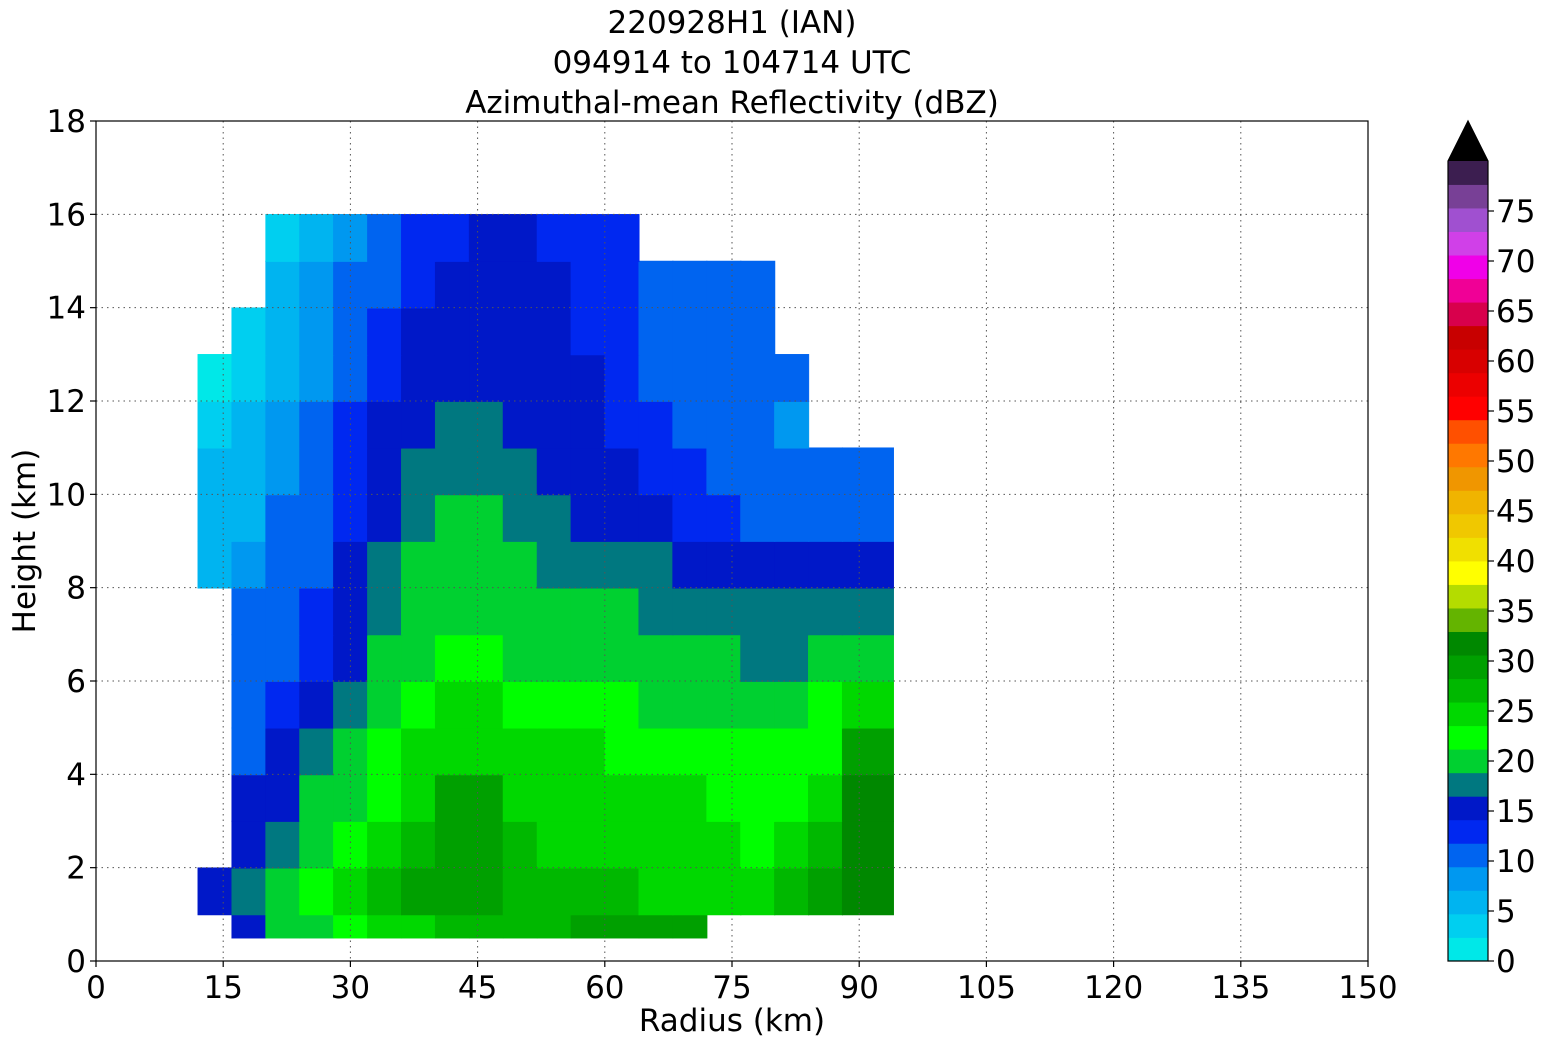 This screenshot has width=1548, height=1045. I want to click on colorbar-tick-label: 70, so click(1515, 262).